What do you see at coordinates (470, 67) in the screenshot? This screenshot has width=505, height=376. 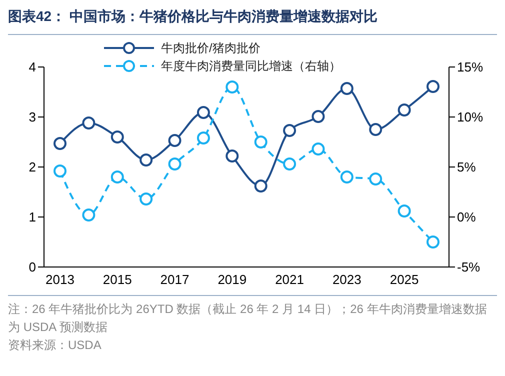 I see `y2-tick-label: 15%` at bounding box center [470, 67].